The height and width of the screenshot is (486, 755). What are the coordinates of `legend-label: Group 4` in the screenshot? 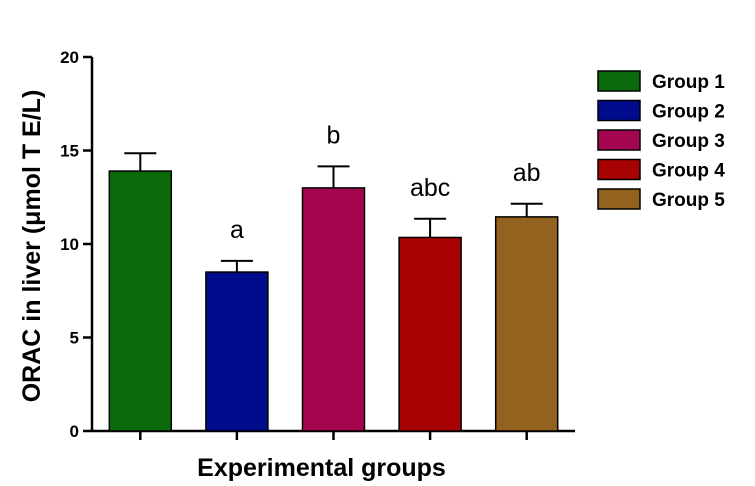 It's located at (688, 171).